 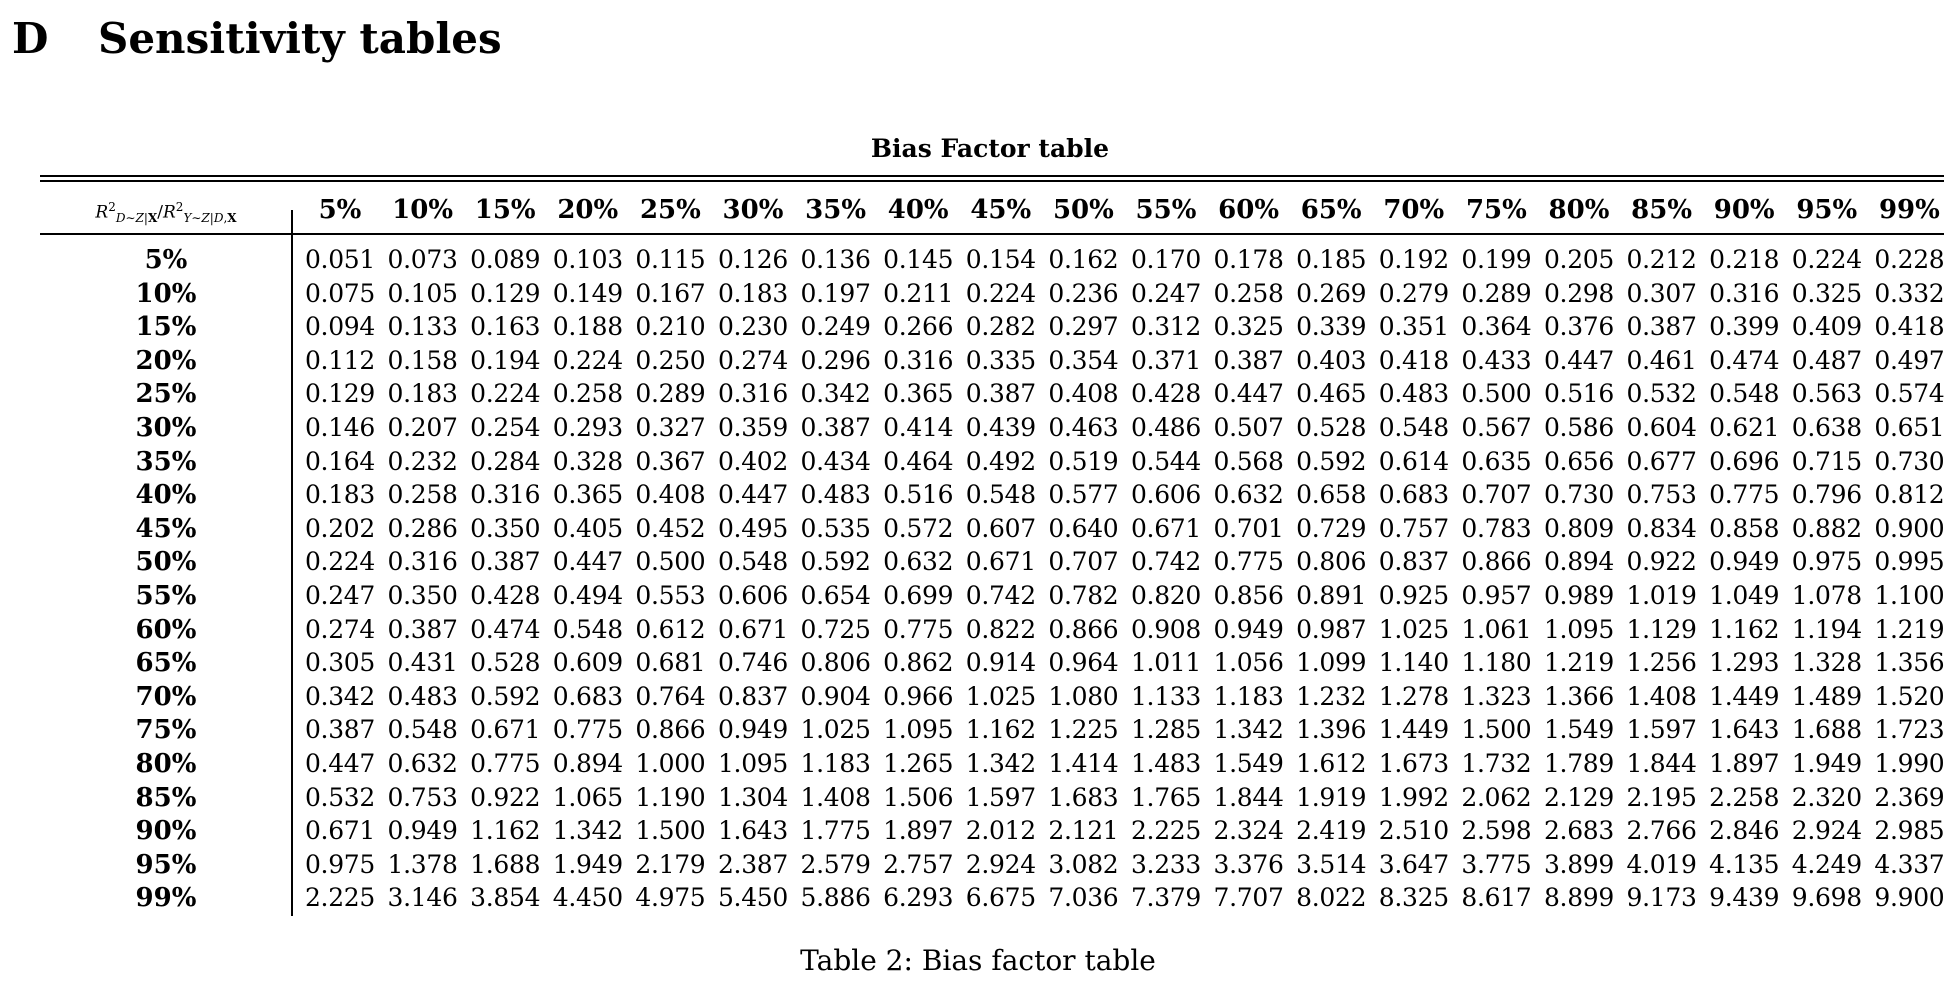 I want to click on table-cell: 0.210, so click(x=670, y=327).